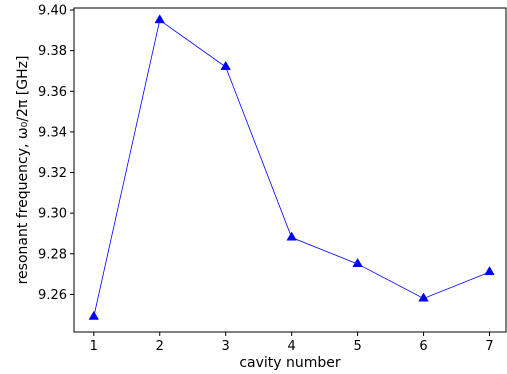 The image size is (507, 374). What do you see at coordinates (160, 346) in the screenshot?
I see `x-tick-label: 2` at bounding box center [160, 346].